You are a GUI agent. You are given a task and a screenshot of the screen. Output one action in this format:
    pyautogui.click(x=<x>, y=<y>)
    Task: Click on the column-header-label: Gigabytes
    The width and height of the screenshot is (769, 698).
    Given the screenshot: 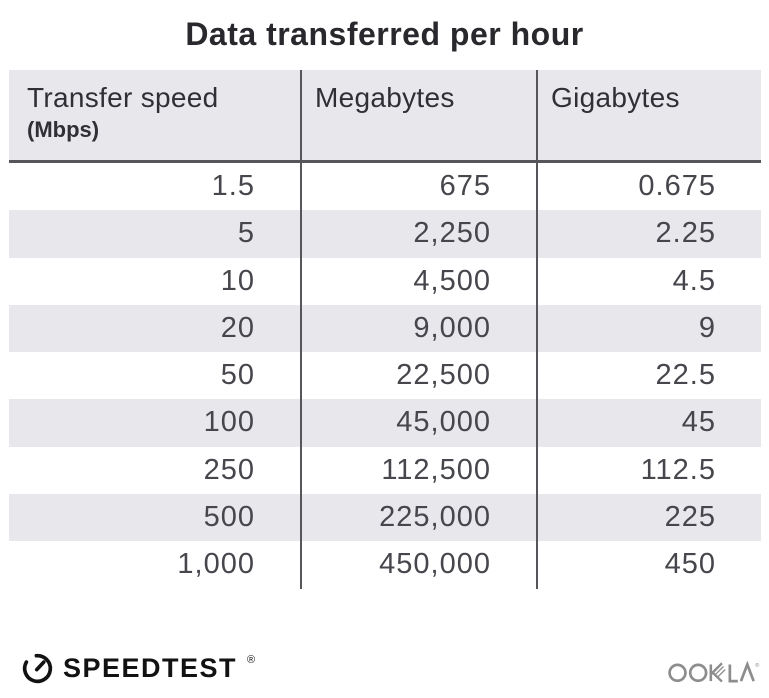 What is the action you would take?
    pyautogui.click(x=615, y=97)
    